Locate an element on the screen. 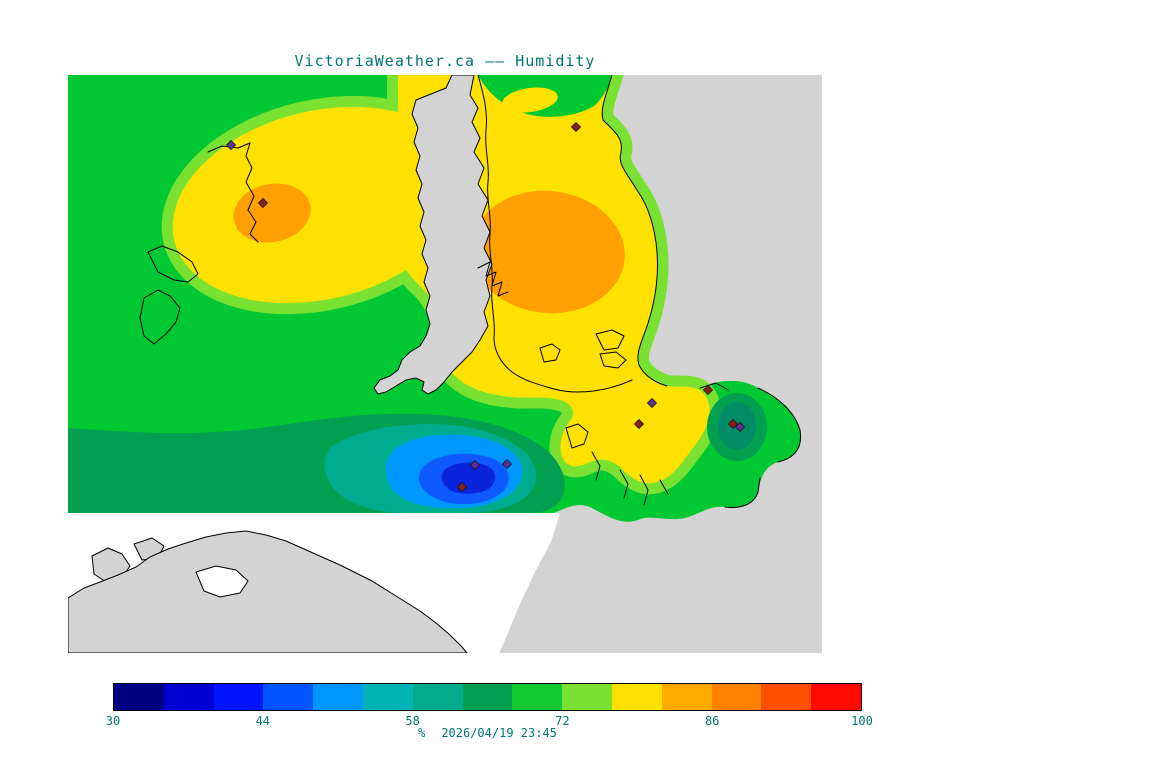  colorbar-scale: 30 44 58 72 86 100 is located at coordinates (489, 705).